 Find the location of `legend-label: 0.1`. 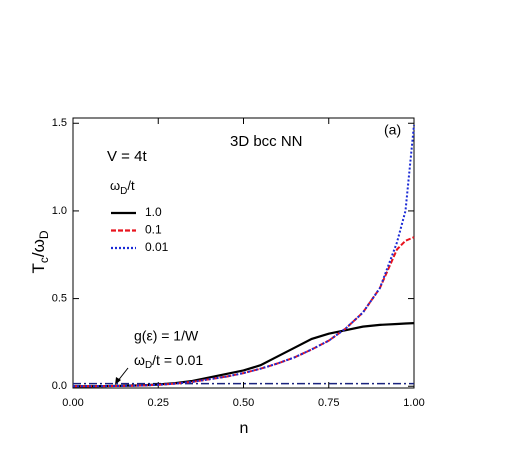

legend-label: 0.1 is located at coordinates (153, 230).